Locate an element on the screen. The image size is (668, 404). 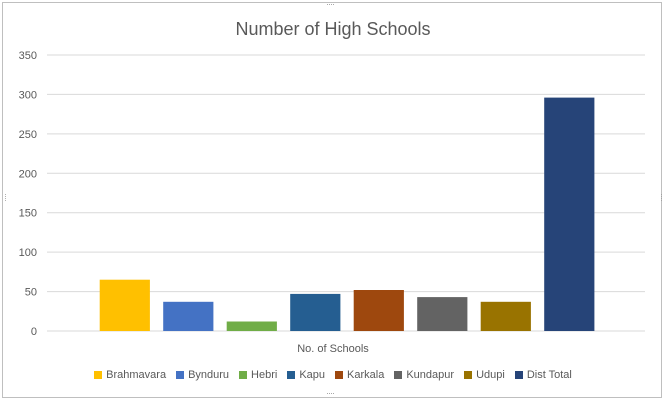
y-tick-label: 200 is located at coordinates (28, 174).